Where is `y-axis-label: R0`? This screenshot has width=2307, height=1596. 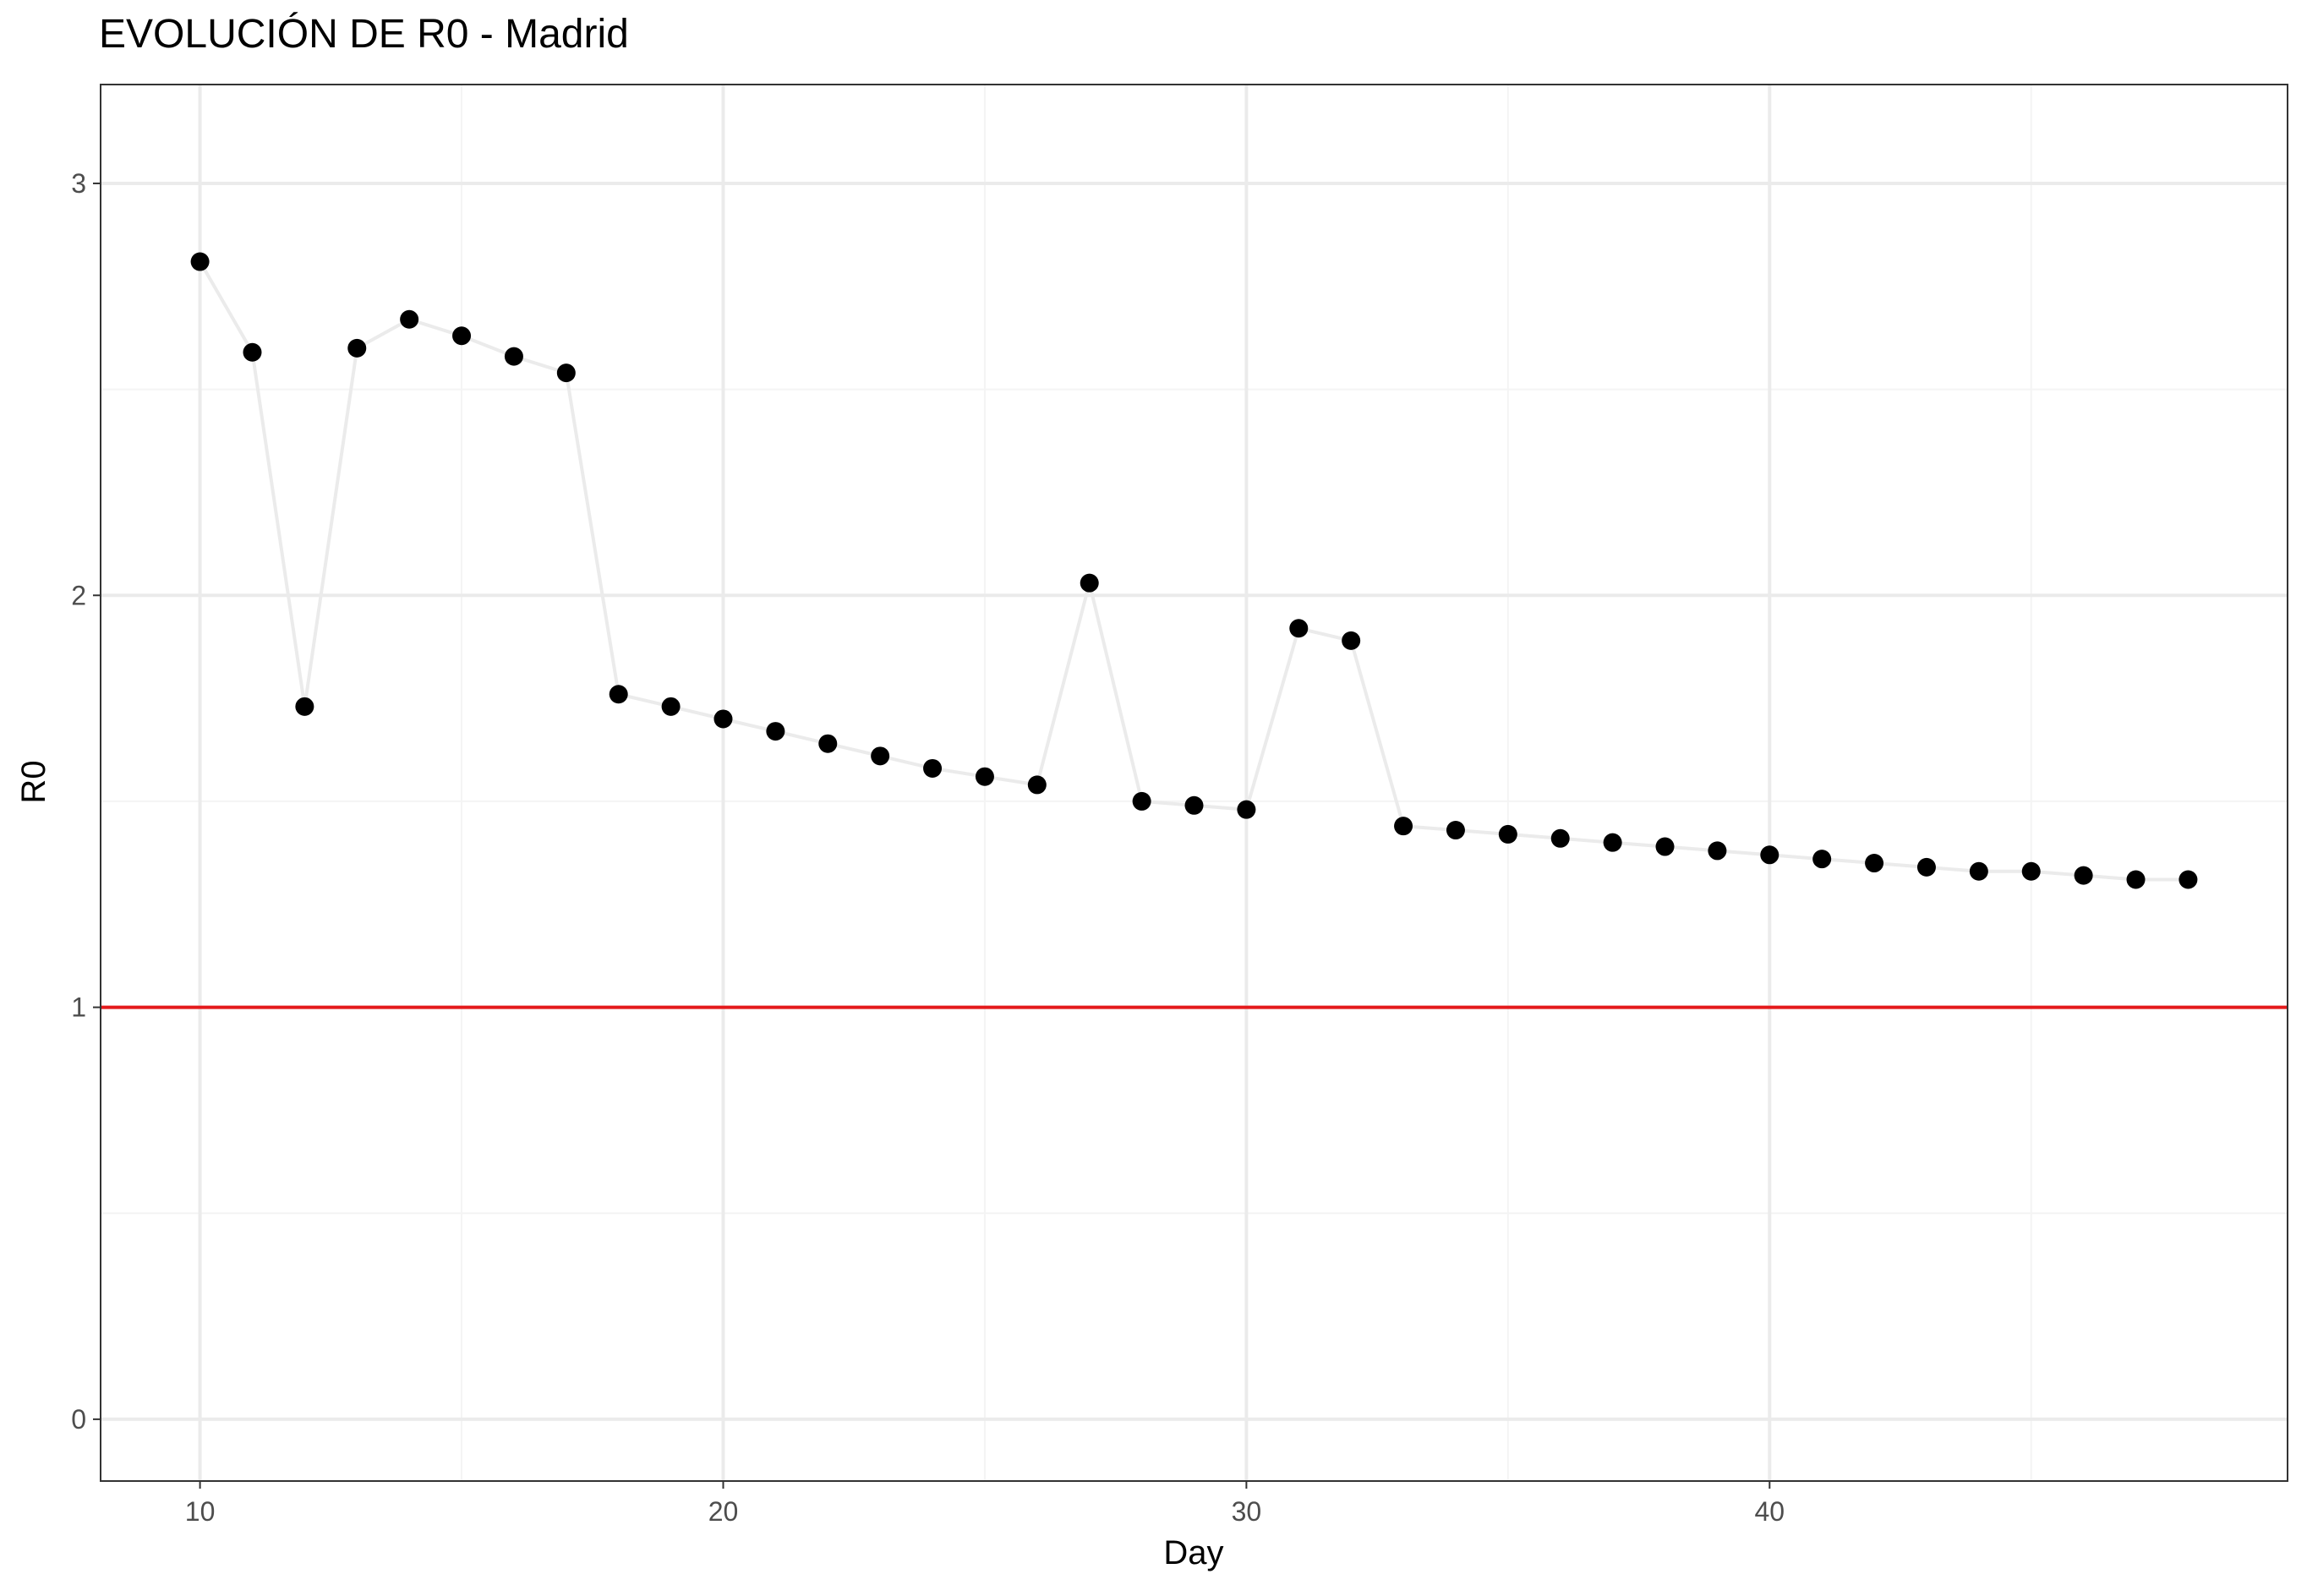
y-axis-label: R0 is located at coordinates (33, 781).